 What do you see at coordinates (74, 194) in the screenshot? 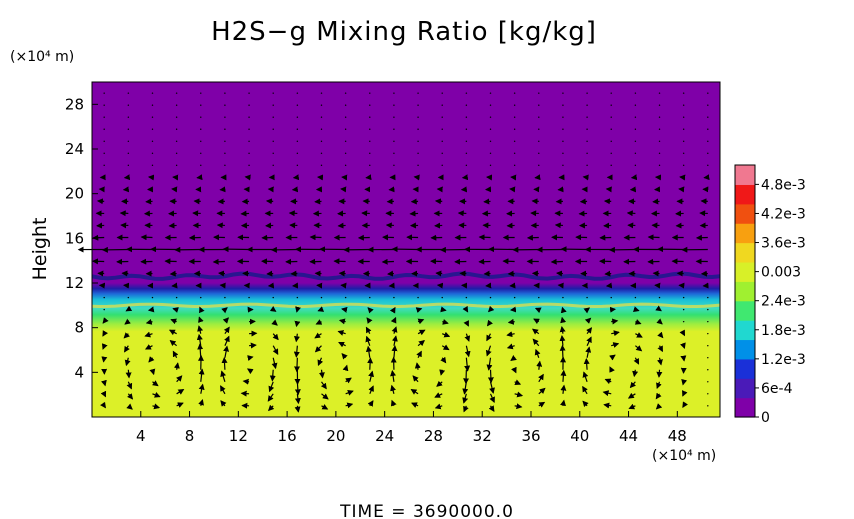
I see `y-tick-label: 20` at bounding box center [74, 194].